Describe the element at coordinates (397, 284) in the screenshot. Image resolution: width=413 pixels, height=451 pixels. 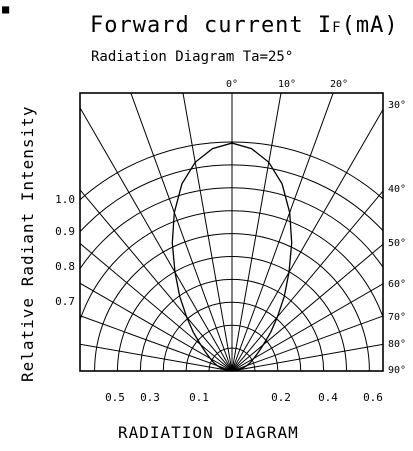
I see `angle-label-right: 60°` at that location.